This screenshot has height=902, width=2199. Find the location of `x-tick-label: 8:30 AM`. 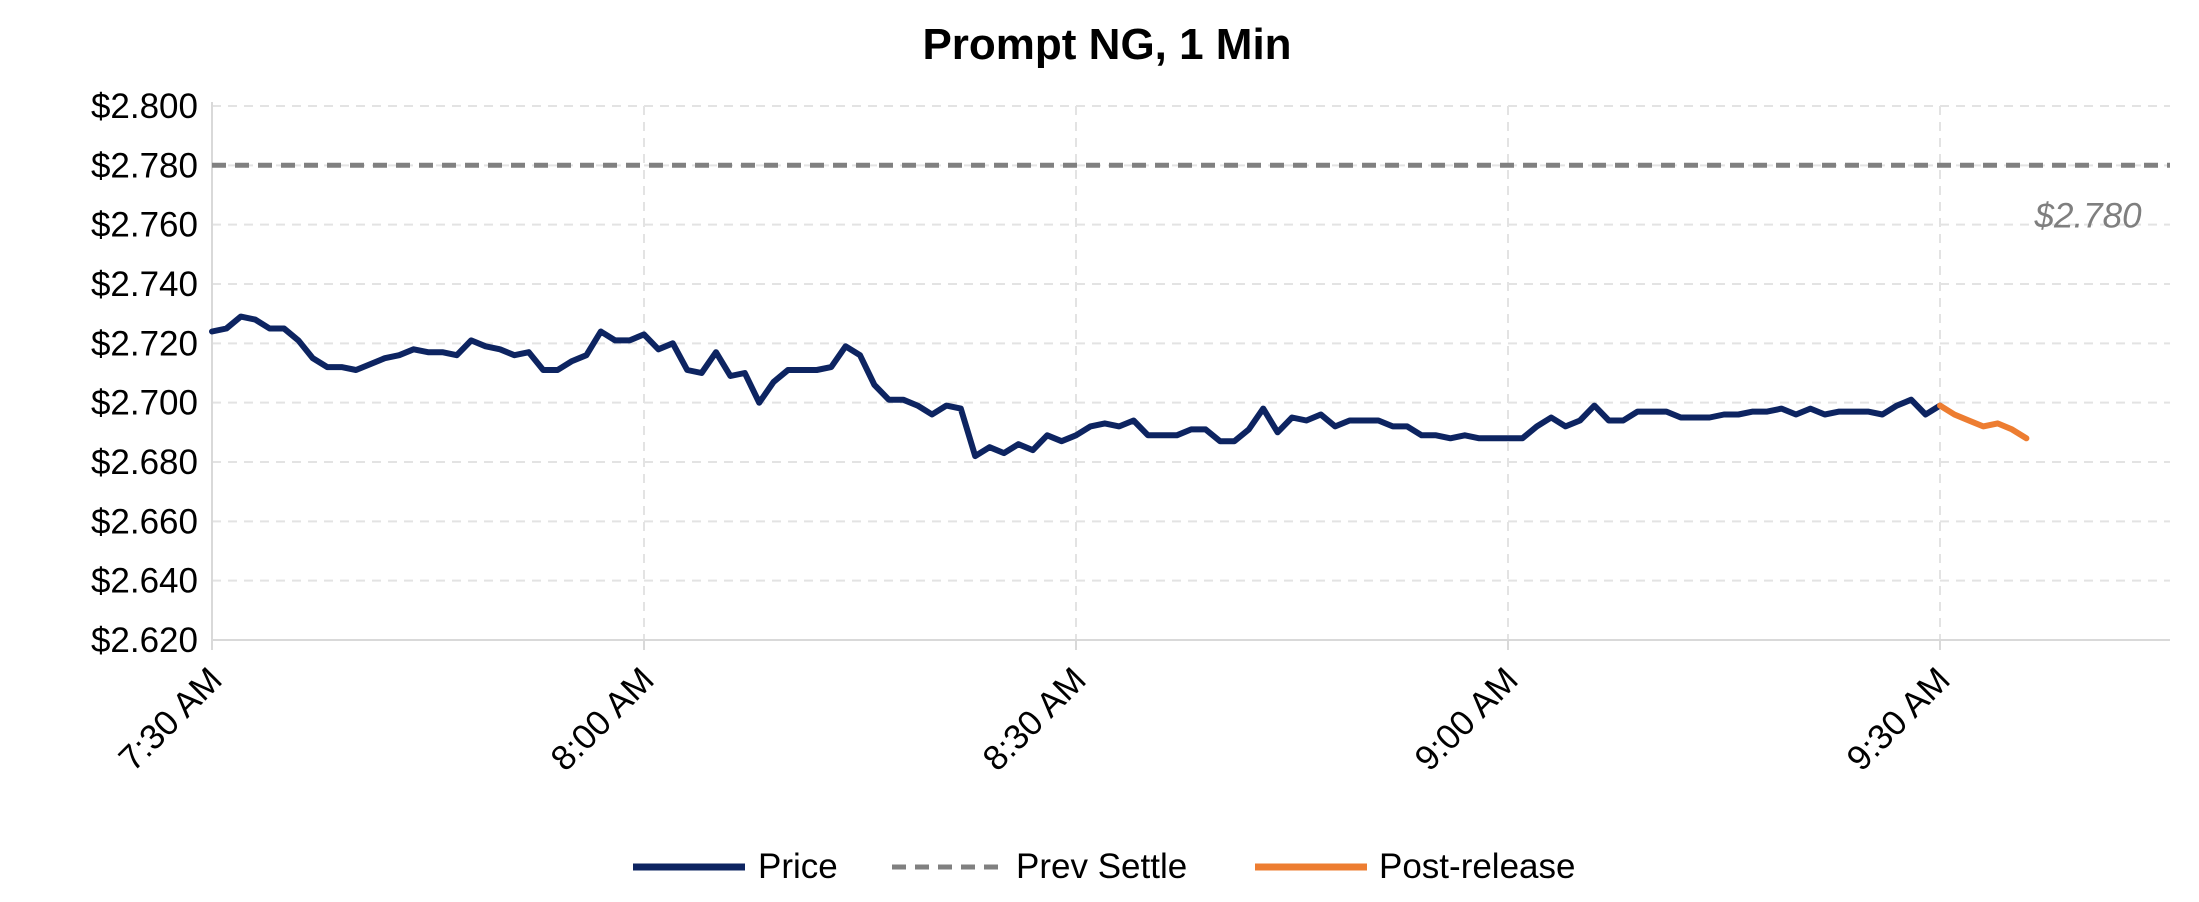

x-tick-label: 8:30 AM is located at coordinates (1034, 719).